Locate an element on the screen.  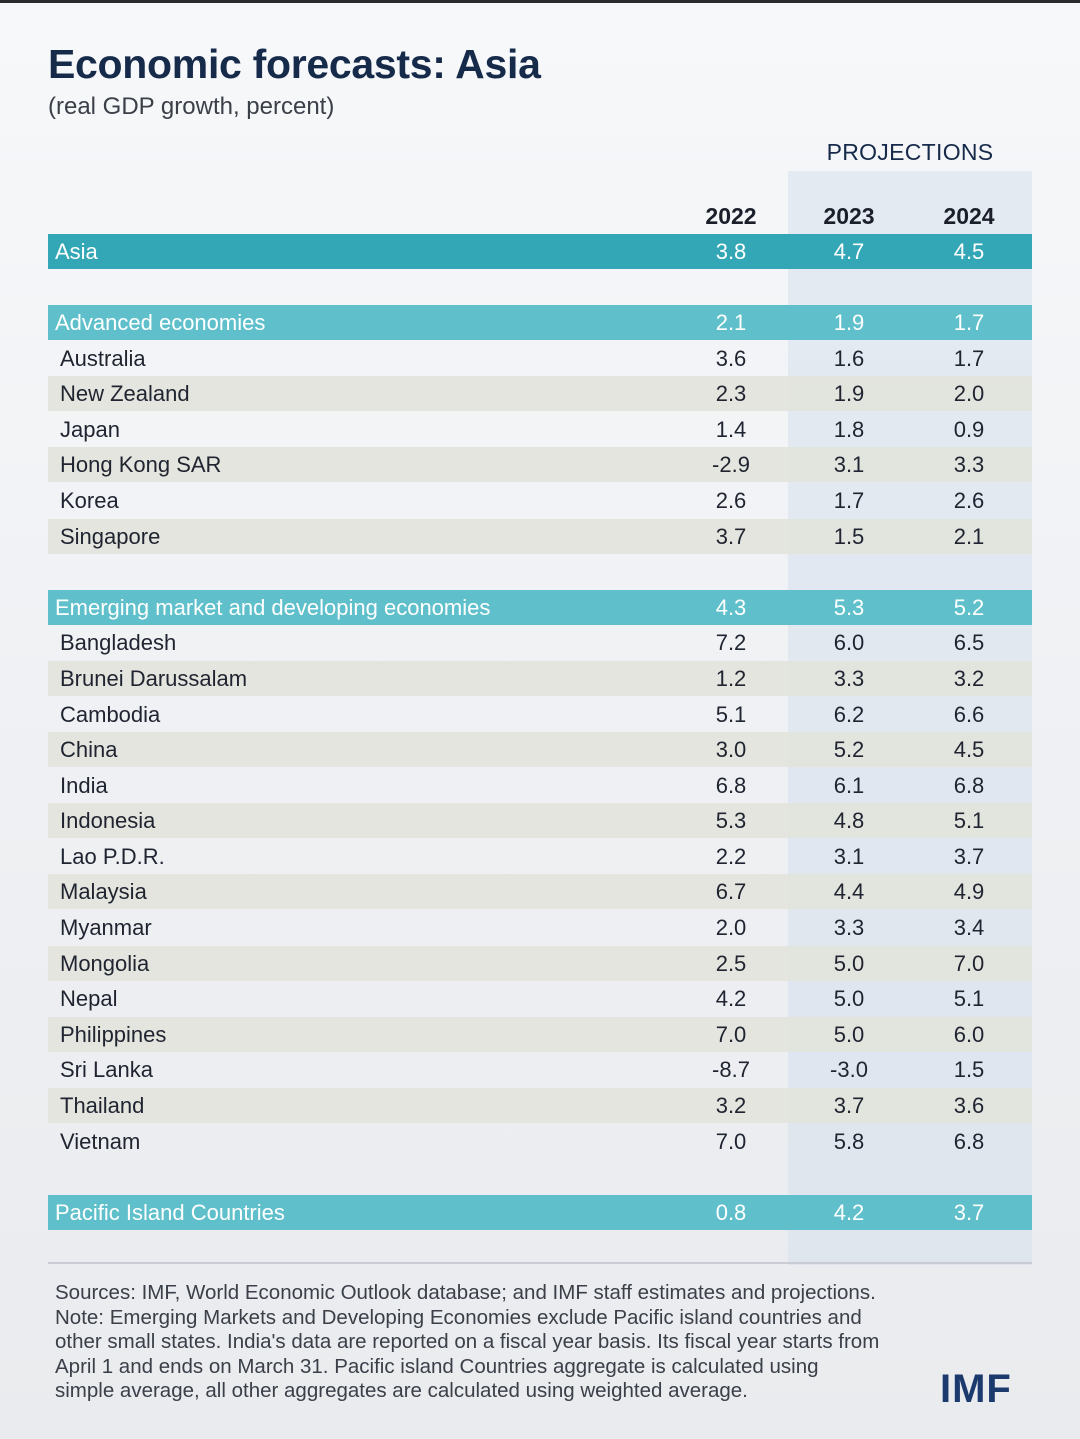
row-label: Sri Lanka is located at coordinates (106, 1069).